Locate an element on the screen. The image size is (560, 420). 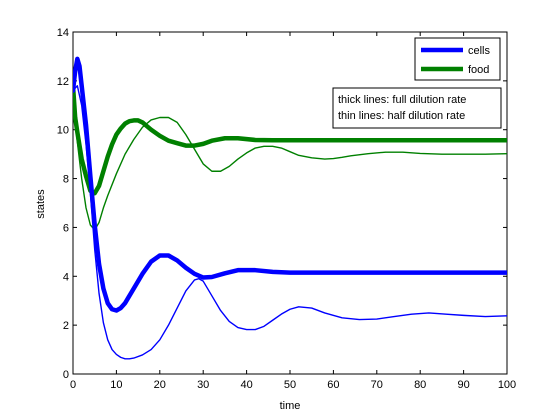
x-axis-label: time is located at coordinates (290, 406).